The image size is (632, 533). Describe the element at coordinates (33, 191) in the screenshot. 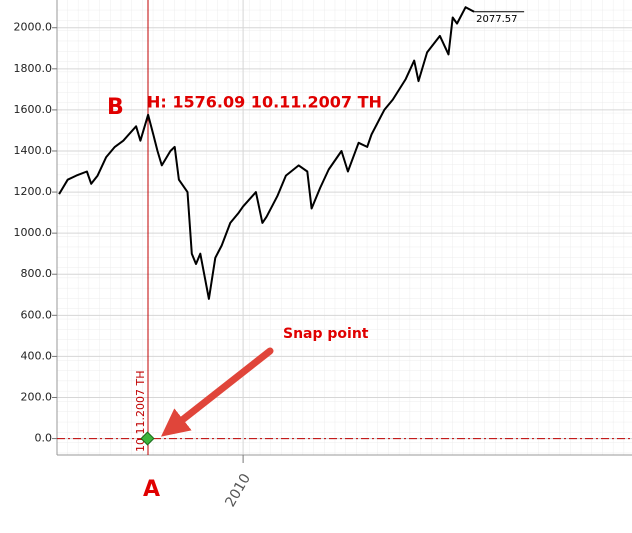

I see `y-tick-label: 1200.0` at that location.